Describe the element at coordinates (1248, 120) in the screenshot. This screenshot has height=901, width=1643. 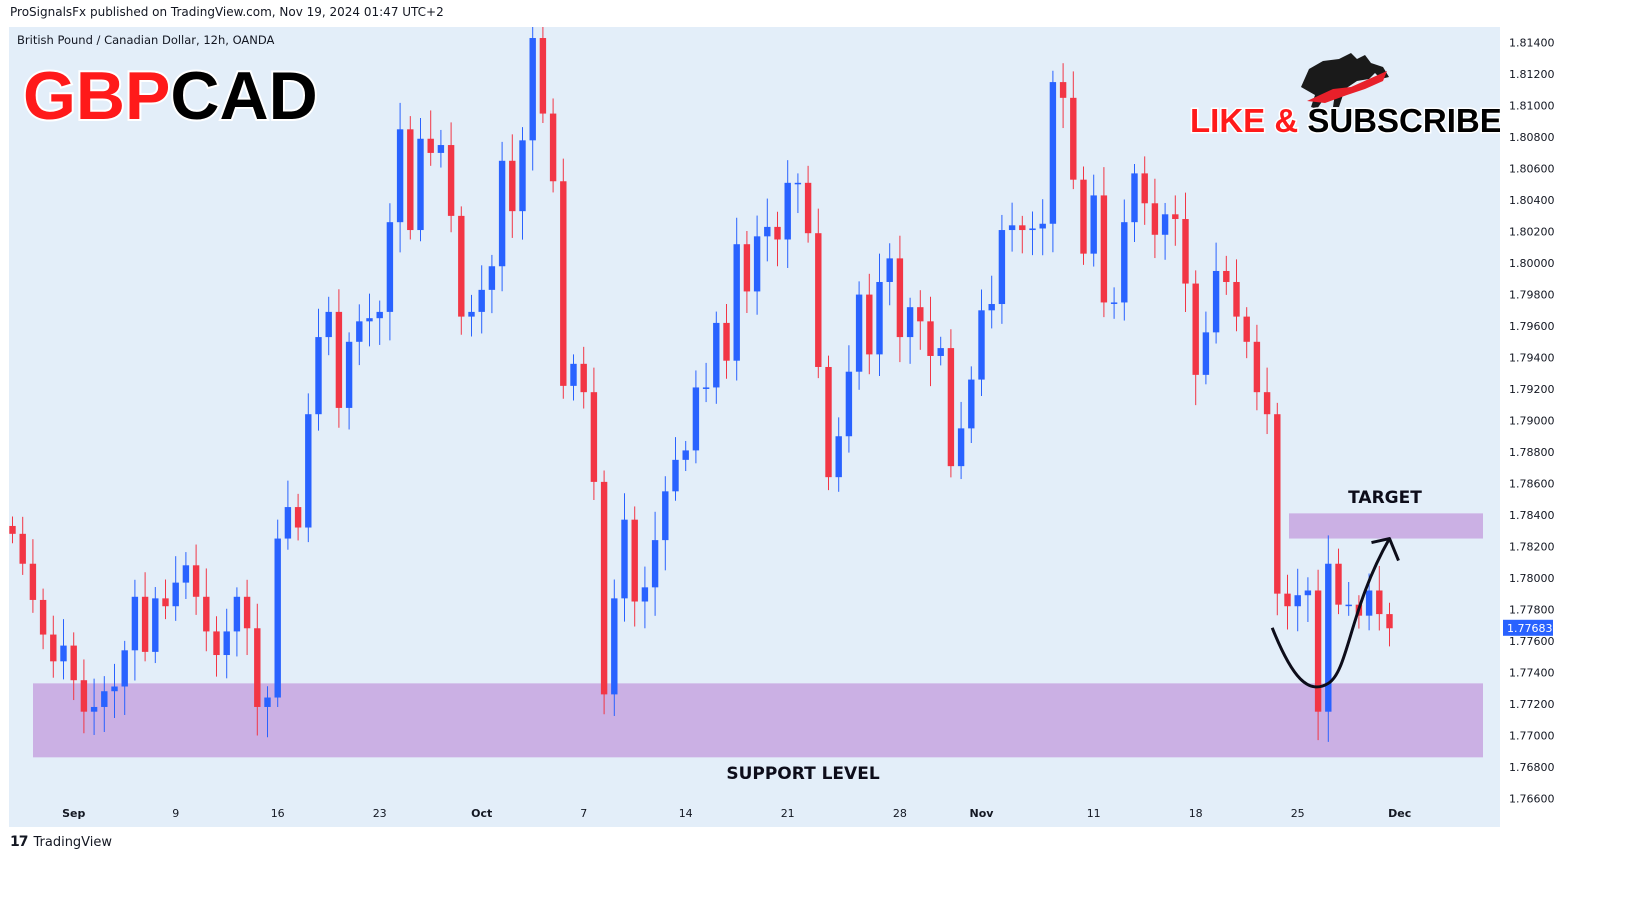
I see `banner-part: LIKE &` at that location.